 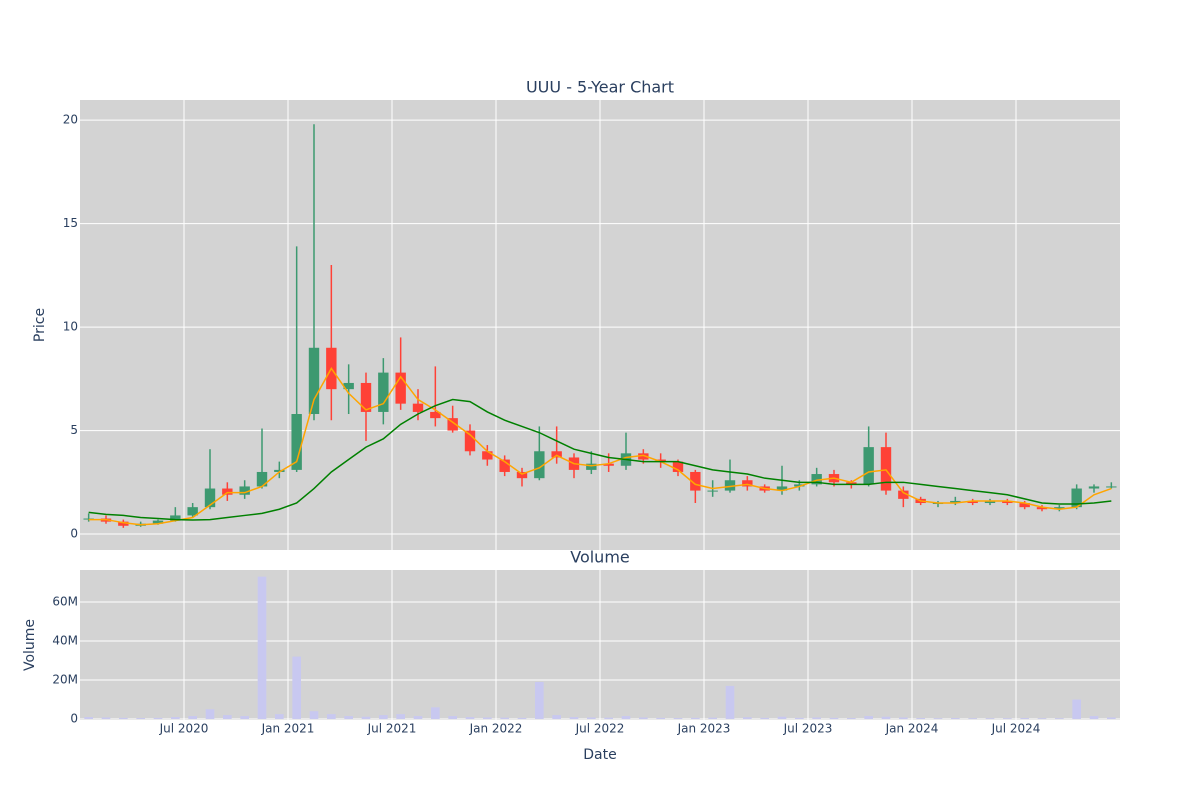 What do you see at coordinates (599, 755) in the screenshot?
I see `x-axis-title: Date` at bounding box center [599, 755].